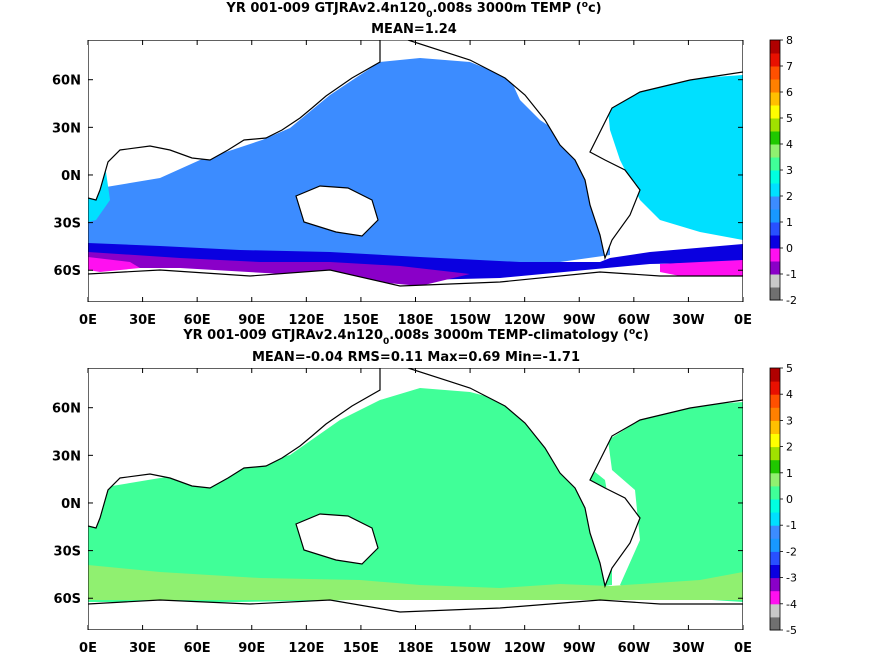 The image size is (875, 656). I want to click on colorbar-tick-label: -5, so click(791, 630).